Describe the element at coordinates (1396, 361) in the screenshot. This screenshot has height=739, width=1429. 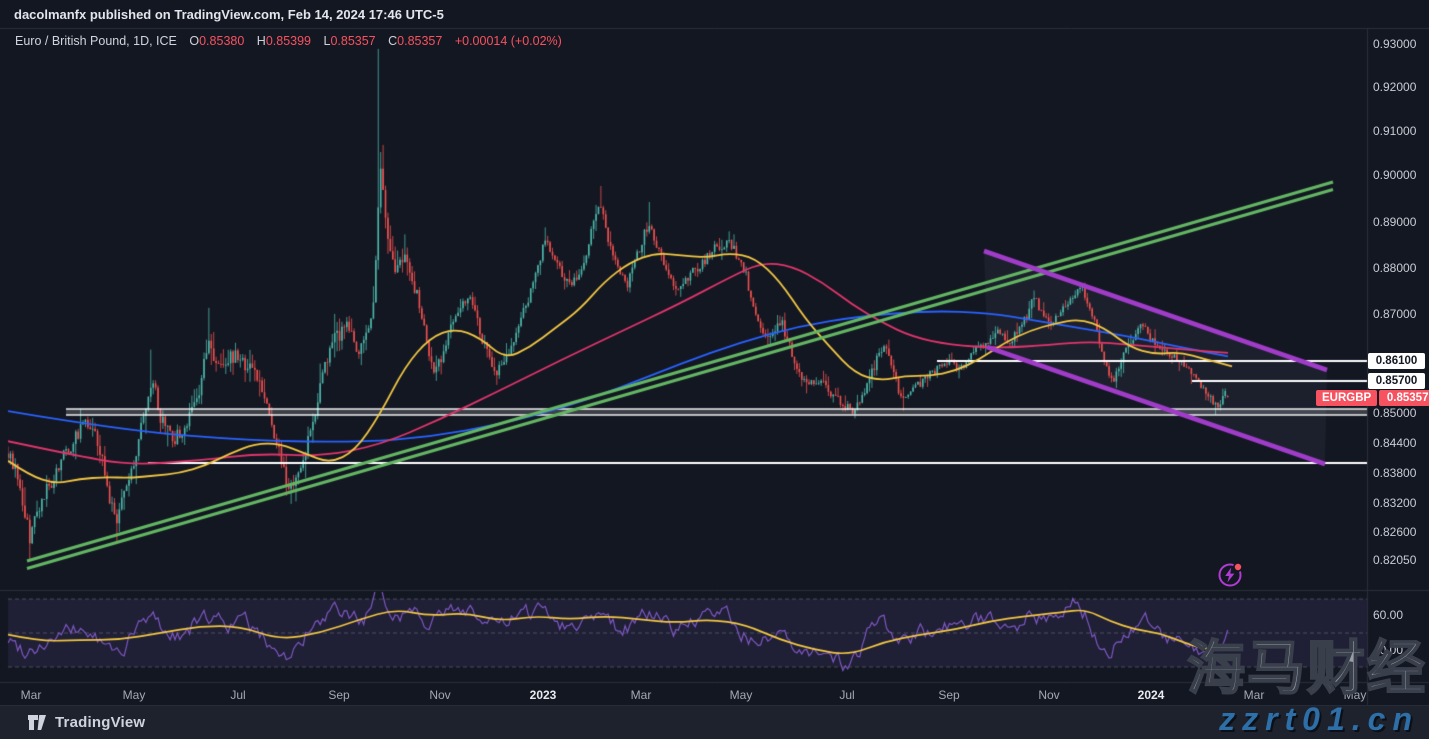
I see `level-price-label-1: 0.86100` at that location.